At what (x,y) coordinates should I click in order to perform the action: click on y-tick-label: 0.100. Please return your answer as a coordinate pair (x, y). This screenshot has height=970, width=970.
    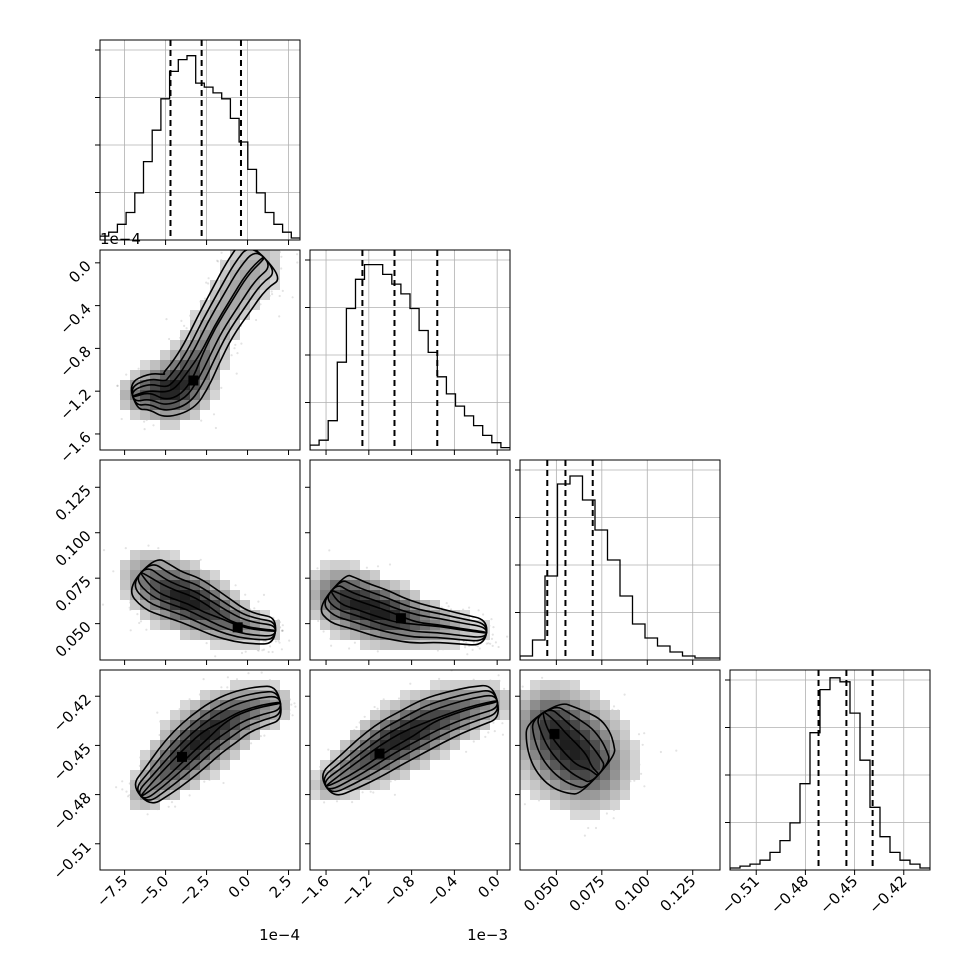
    Looking at the image, I should click on (73, 548).